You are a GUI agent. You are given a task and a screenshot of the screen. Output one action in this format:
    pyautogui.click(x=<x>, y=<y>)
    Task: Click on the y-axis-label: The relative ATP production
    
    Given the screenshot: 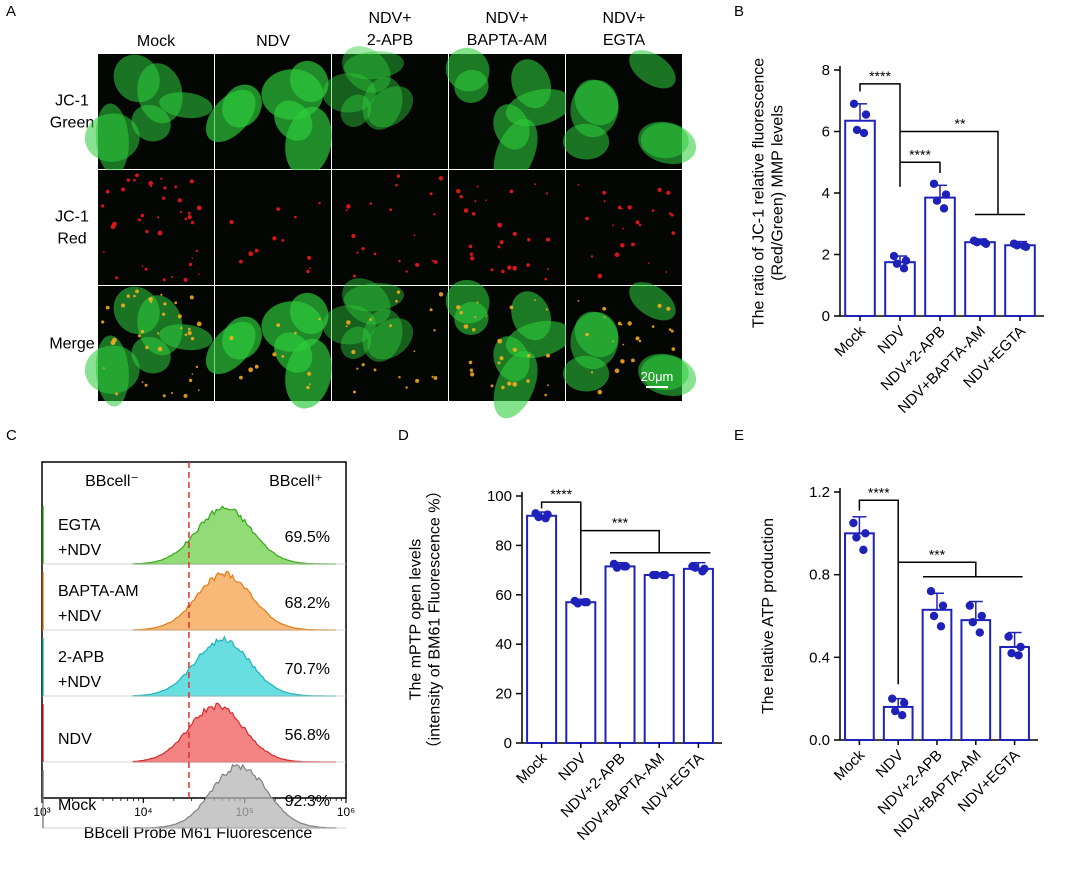 What is the action you would take?
    pyautogui.click(x=768, y=616)
    